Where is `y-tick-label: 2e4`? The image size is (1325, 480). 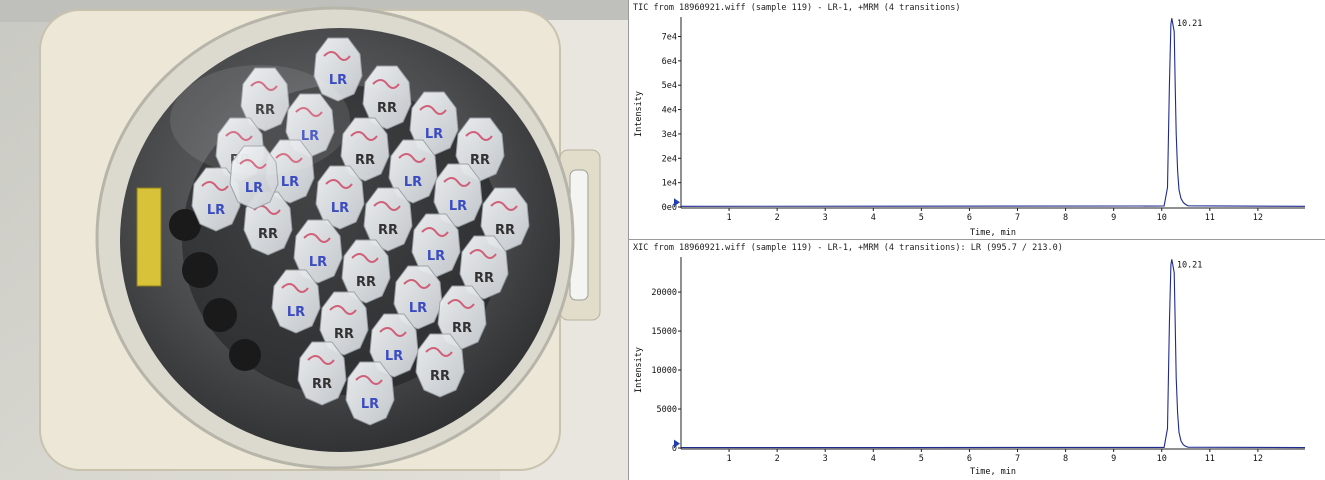
y-tick-label: 2e4 is located at coordinates (669, 159).